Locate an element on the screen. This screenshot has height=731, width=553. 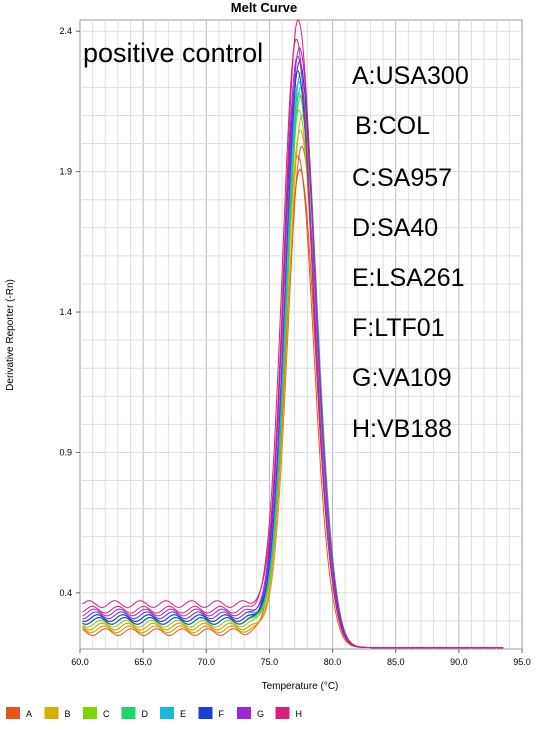
x-tick-label: 75.0 is located at coordinates (270, 662).